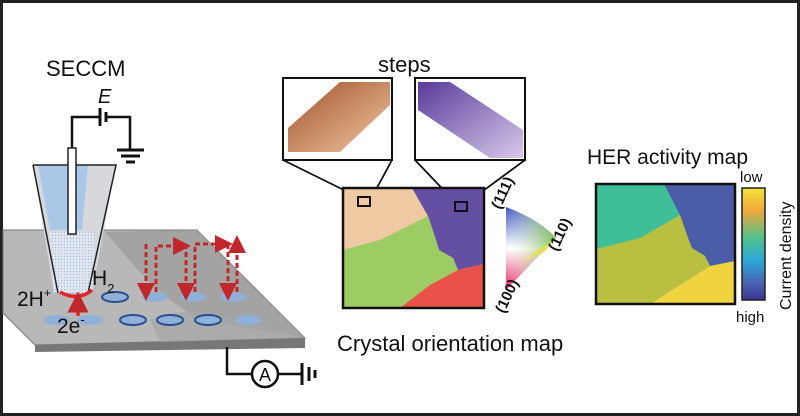 This screenshot has width=800, height=416. I want to click on her-map-title: HER activity map, so click(667, 157).